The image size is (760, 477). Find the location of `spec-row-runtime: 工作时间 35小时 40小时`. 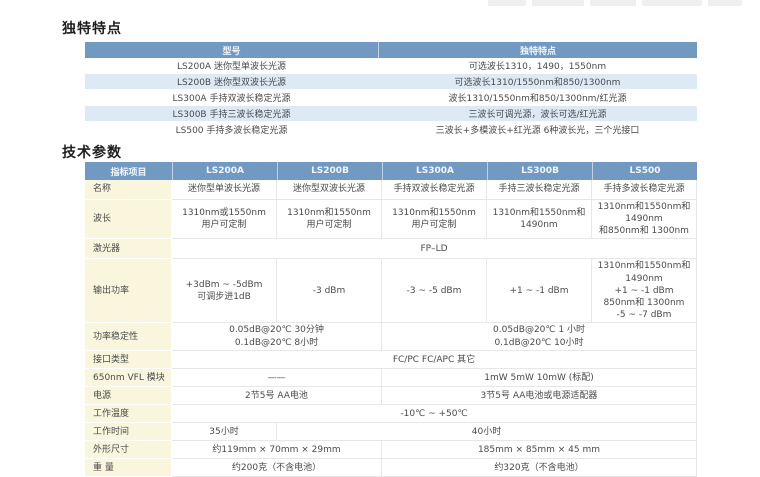

spec-row-runtime: 工作时间 35小时 40小时 is located at coordinates (391, 432).